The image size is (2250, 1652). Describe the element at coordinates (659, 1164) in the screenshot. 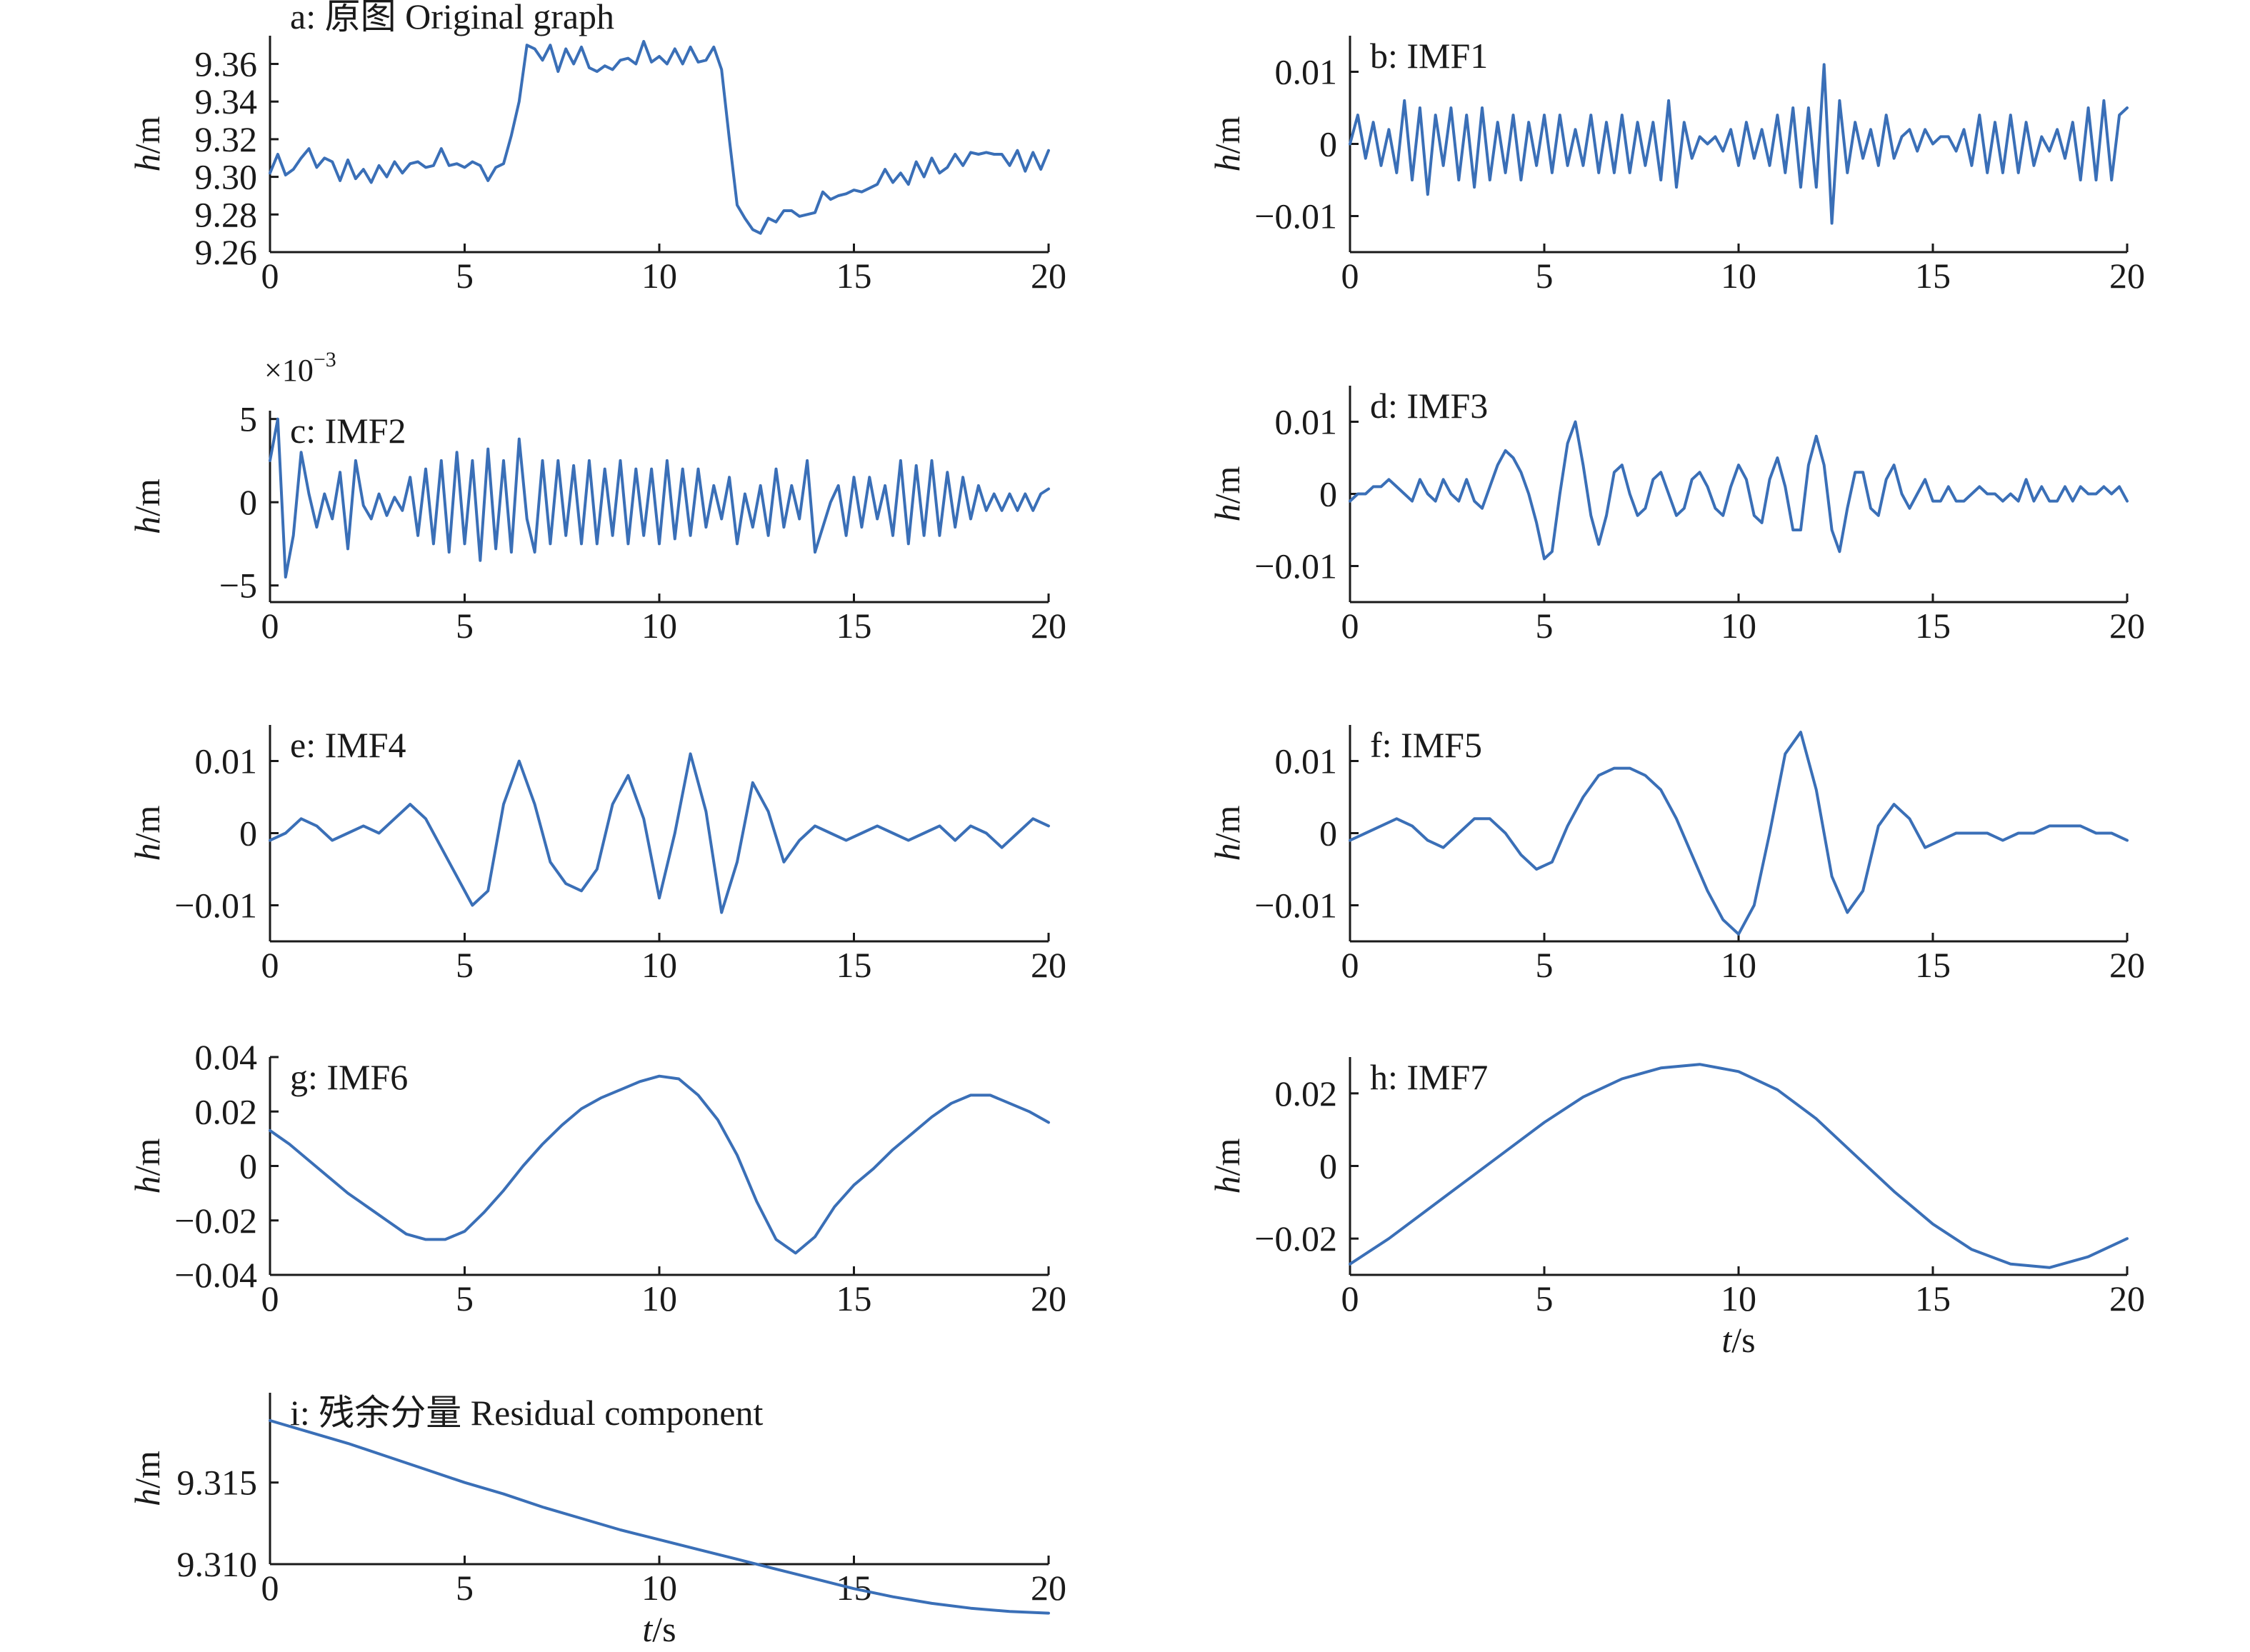

I see `series-line-g` at that location.